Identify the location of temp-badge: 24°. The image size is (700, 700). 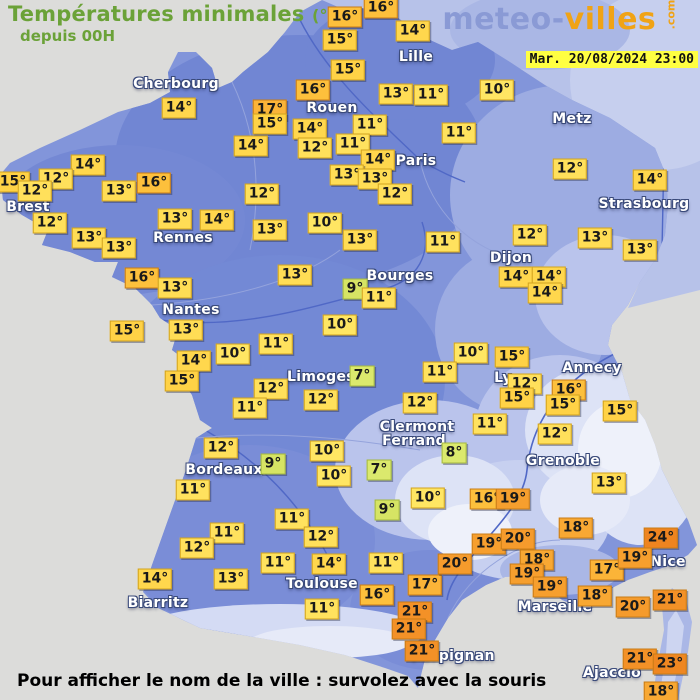
(661, 538).